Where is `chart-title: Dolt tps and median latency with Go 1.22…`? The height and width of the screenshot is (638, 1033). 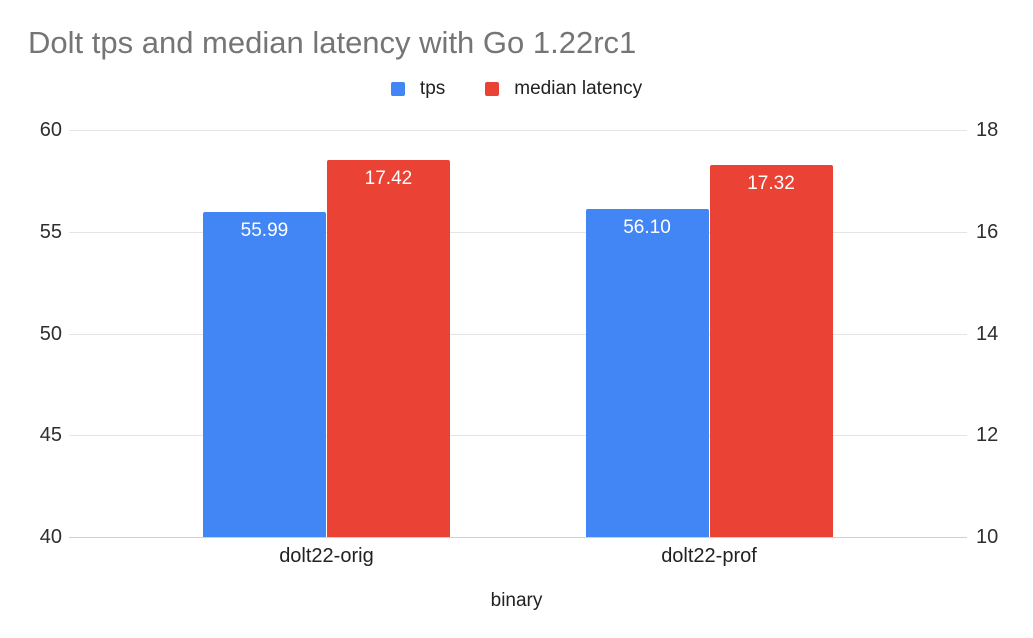
chart-title: Dolt tps and median latency with Go 1.22… is located at coordinates (332, 42).